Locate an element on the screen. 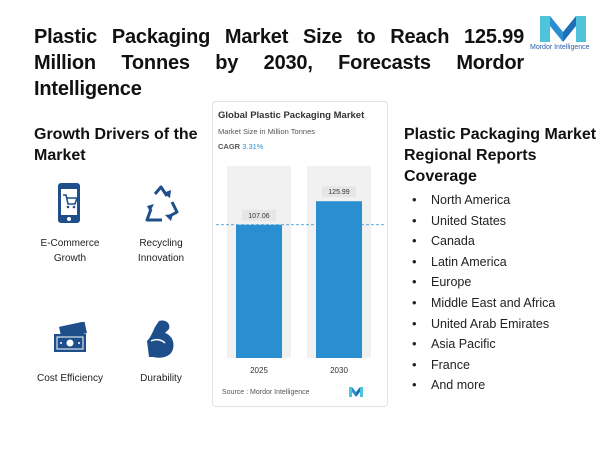 The width and height of the screenshot is (600, 452). chart-title: Global Plastic Packaging Market is located at coordinates (291, 115).